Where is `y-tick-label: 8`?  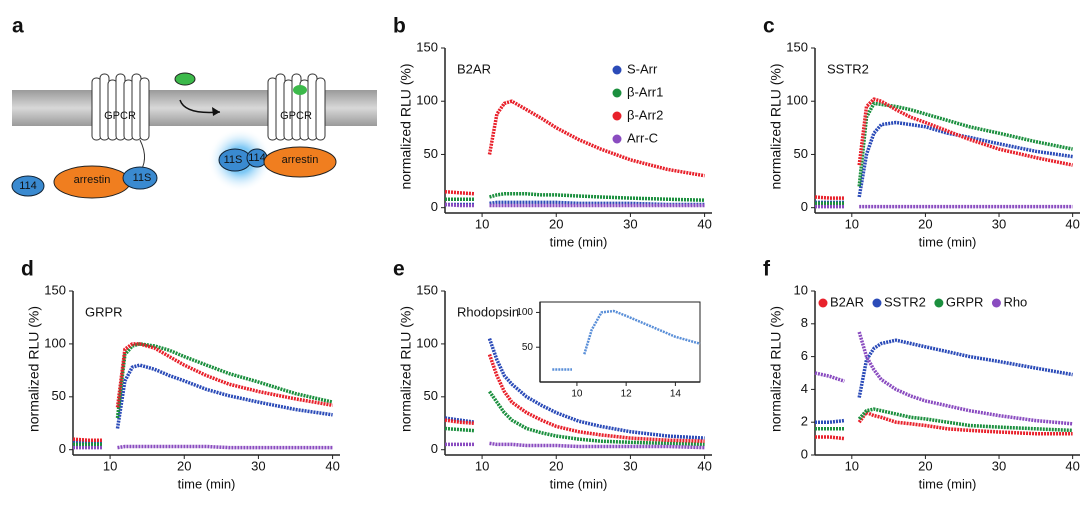
y-tick-label: 8 is located at coordinates (804, 322).